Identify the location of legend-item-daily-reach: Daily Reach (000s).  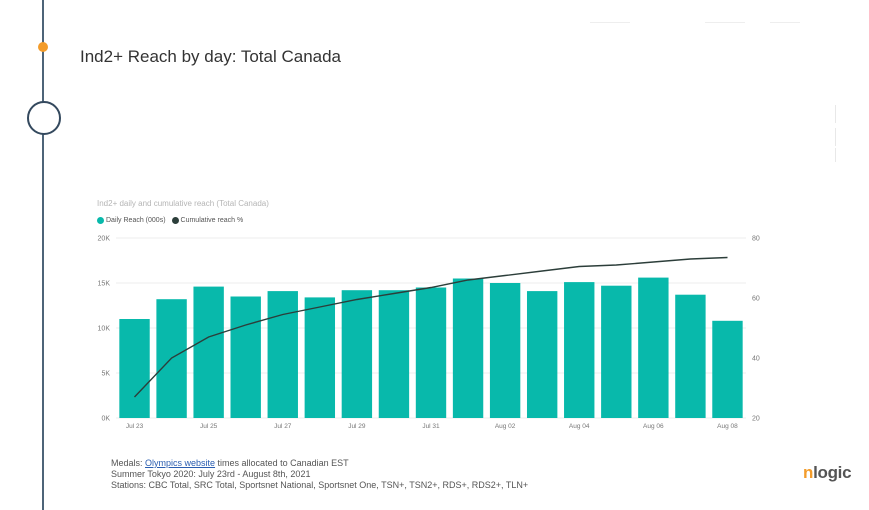
(131, 220).